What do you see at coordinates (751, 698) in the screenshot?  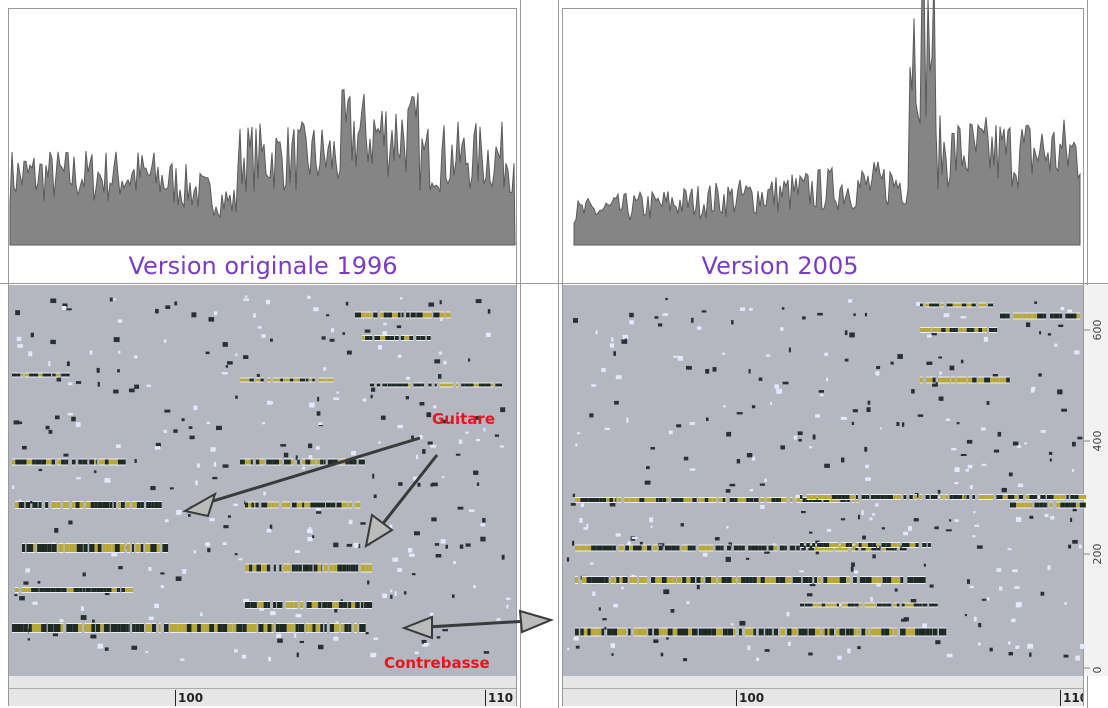 I see `ruler-label: 100` at bounding box center [751, 698].